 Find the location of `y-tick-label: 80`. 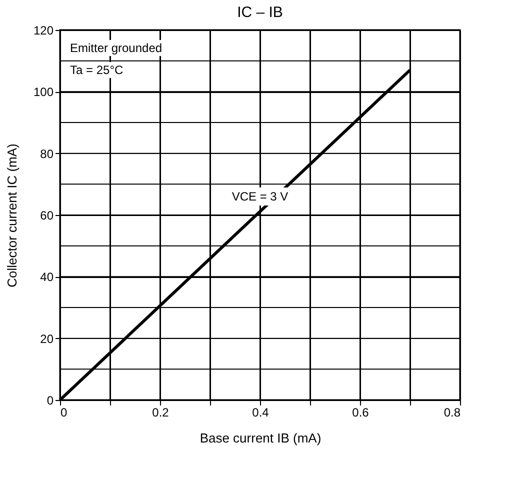

y-tick-label: 80 is located at coordinates (47, 153).